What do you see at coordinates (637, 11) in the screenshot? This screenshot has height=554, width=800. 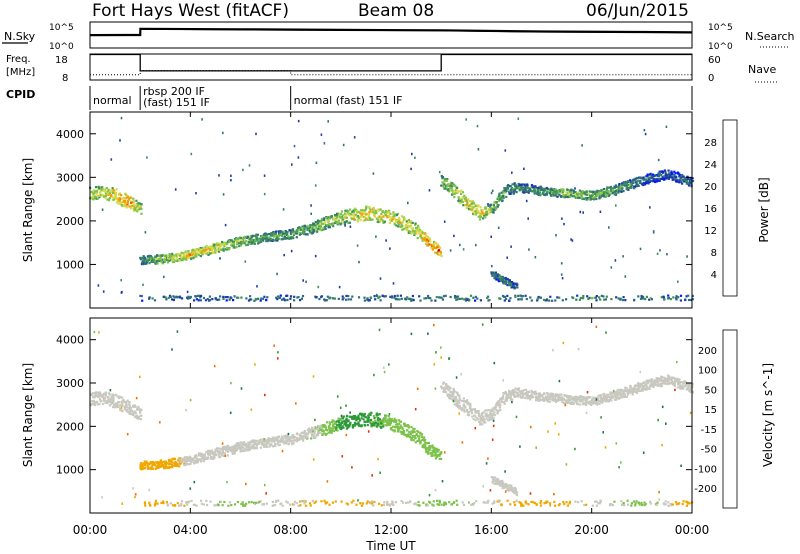 I see `date-label: 06/Jun/2015` at bounding box center [637, 11].